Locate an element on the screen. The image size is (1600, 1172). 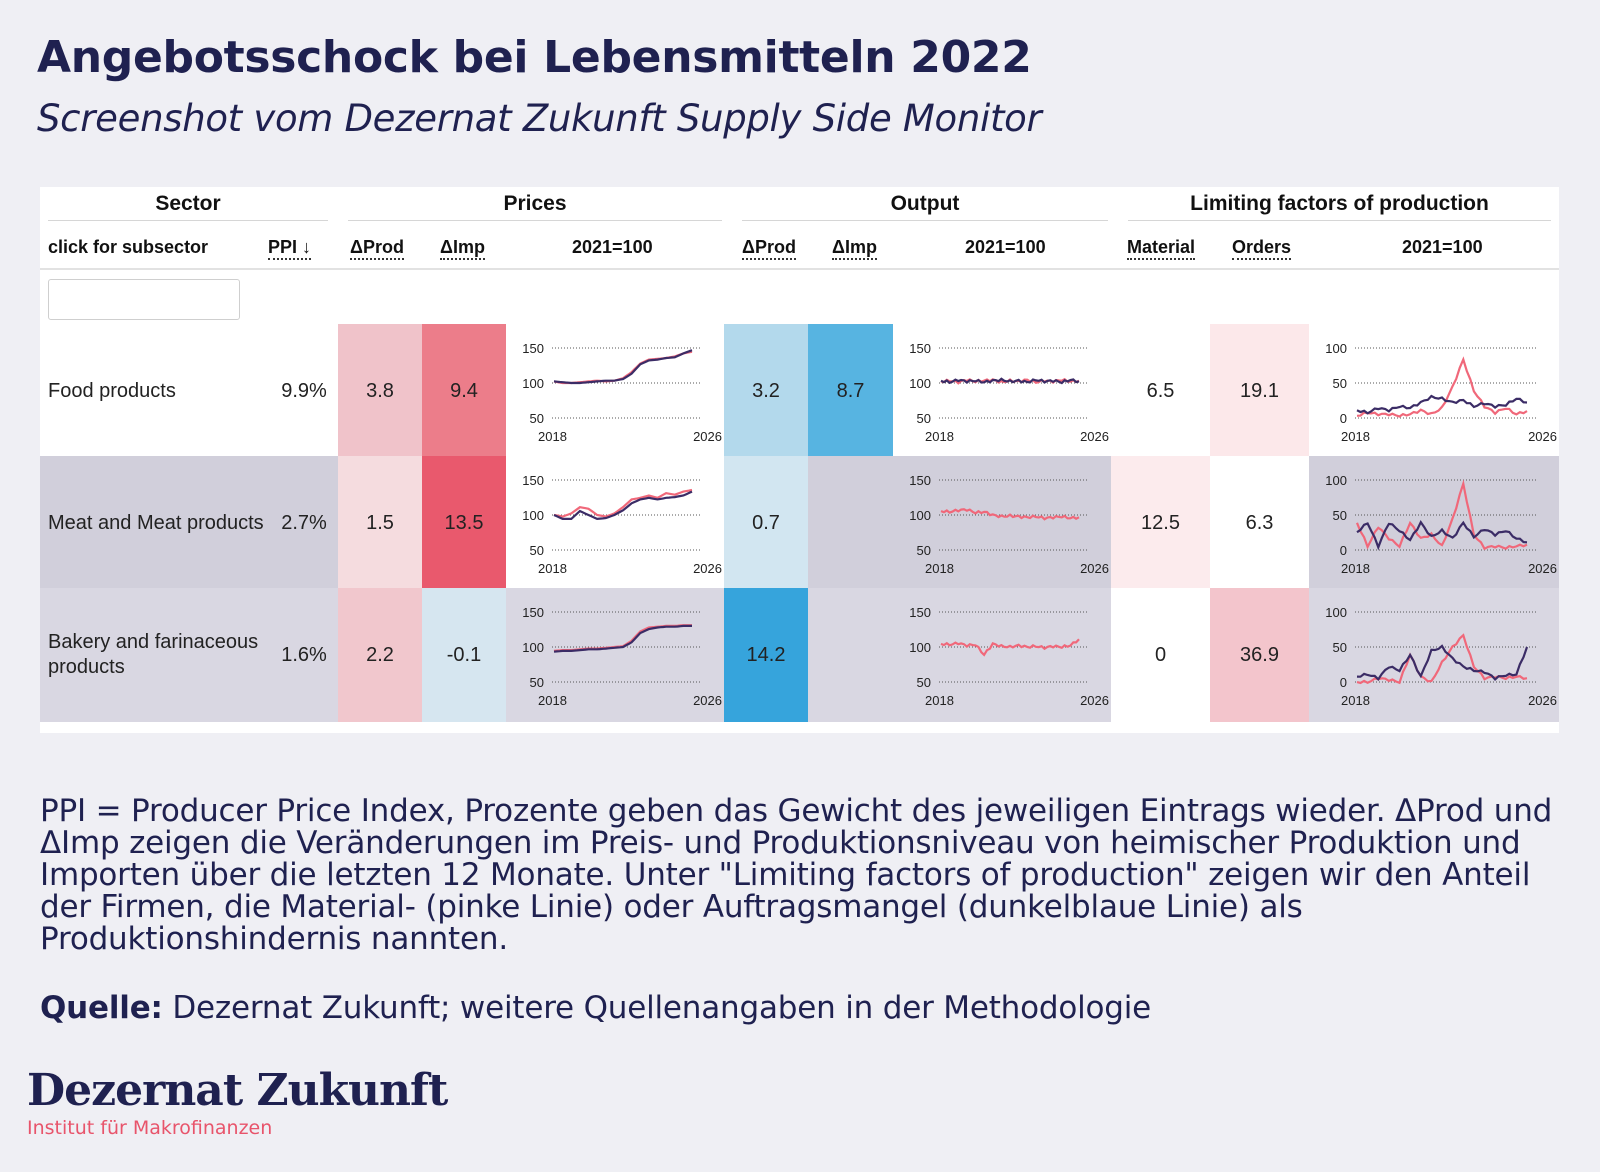
column-header-output-index: 2021=100 is located at coordinates (1005, 247).